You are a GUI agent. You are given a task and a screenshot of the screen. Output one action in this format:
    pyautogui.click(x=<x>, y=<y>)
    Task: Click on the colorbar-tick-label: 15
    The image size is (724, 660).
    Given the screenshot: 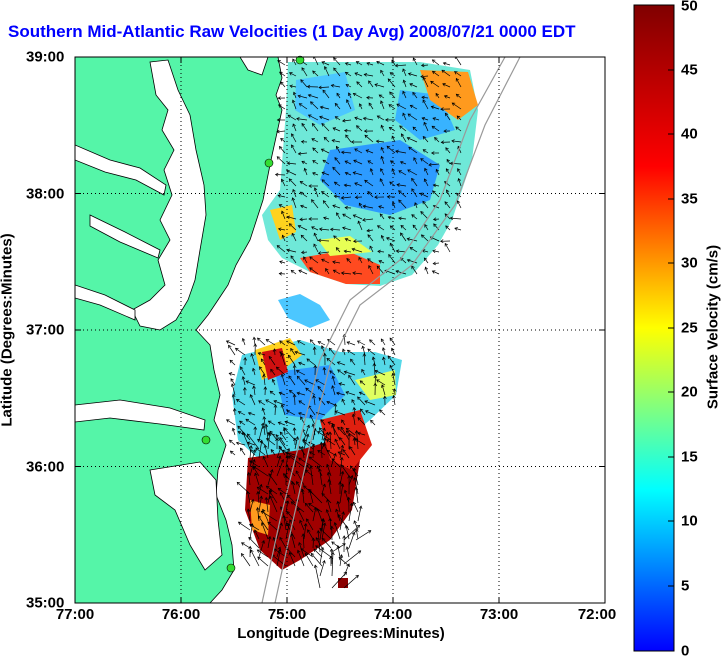 What is the action you would take?
    pyautogui.click(x=689, y=457)
    